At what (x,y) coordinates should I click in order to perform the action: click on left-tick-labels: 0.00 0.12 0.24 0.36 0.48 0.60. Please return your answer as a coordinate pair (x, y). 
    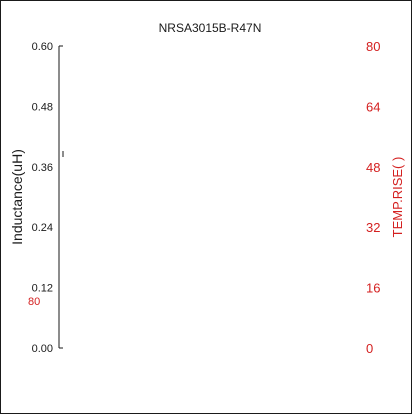
    Looking at the image, I should click on (42, 198).